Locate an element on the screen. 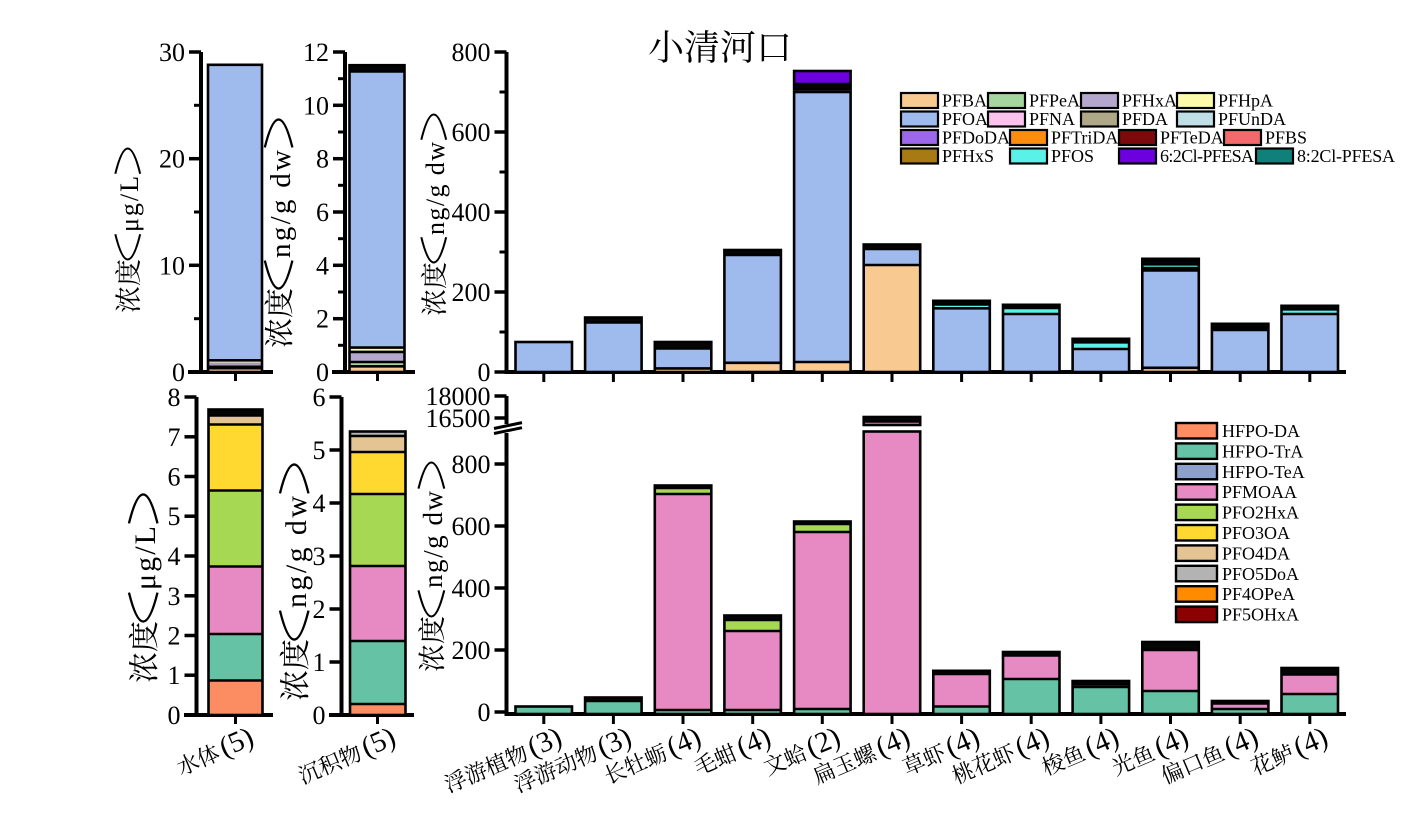 This screenshot has height=827, width=1410. svg-text: PFHpA is located at coordinates (1245, 101).